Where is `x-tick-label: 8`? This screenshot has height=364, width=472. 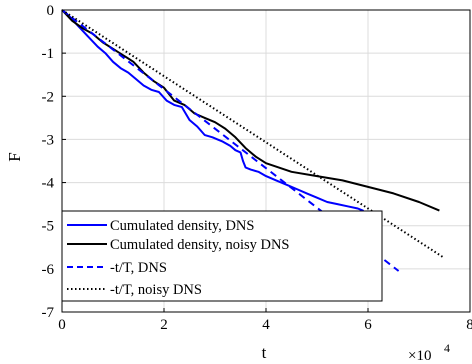 x-tick-label: 8 is located at coordinates (469, 325).